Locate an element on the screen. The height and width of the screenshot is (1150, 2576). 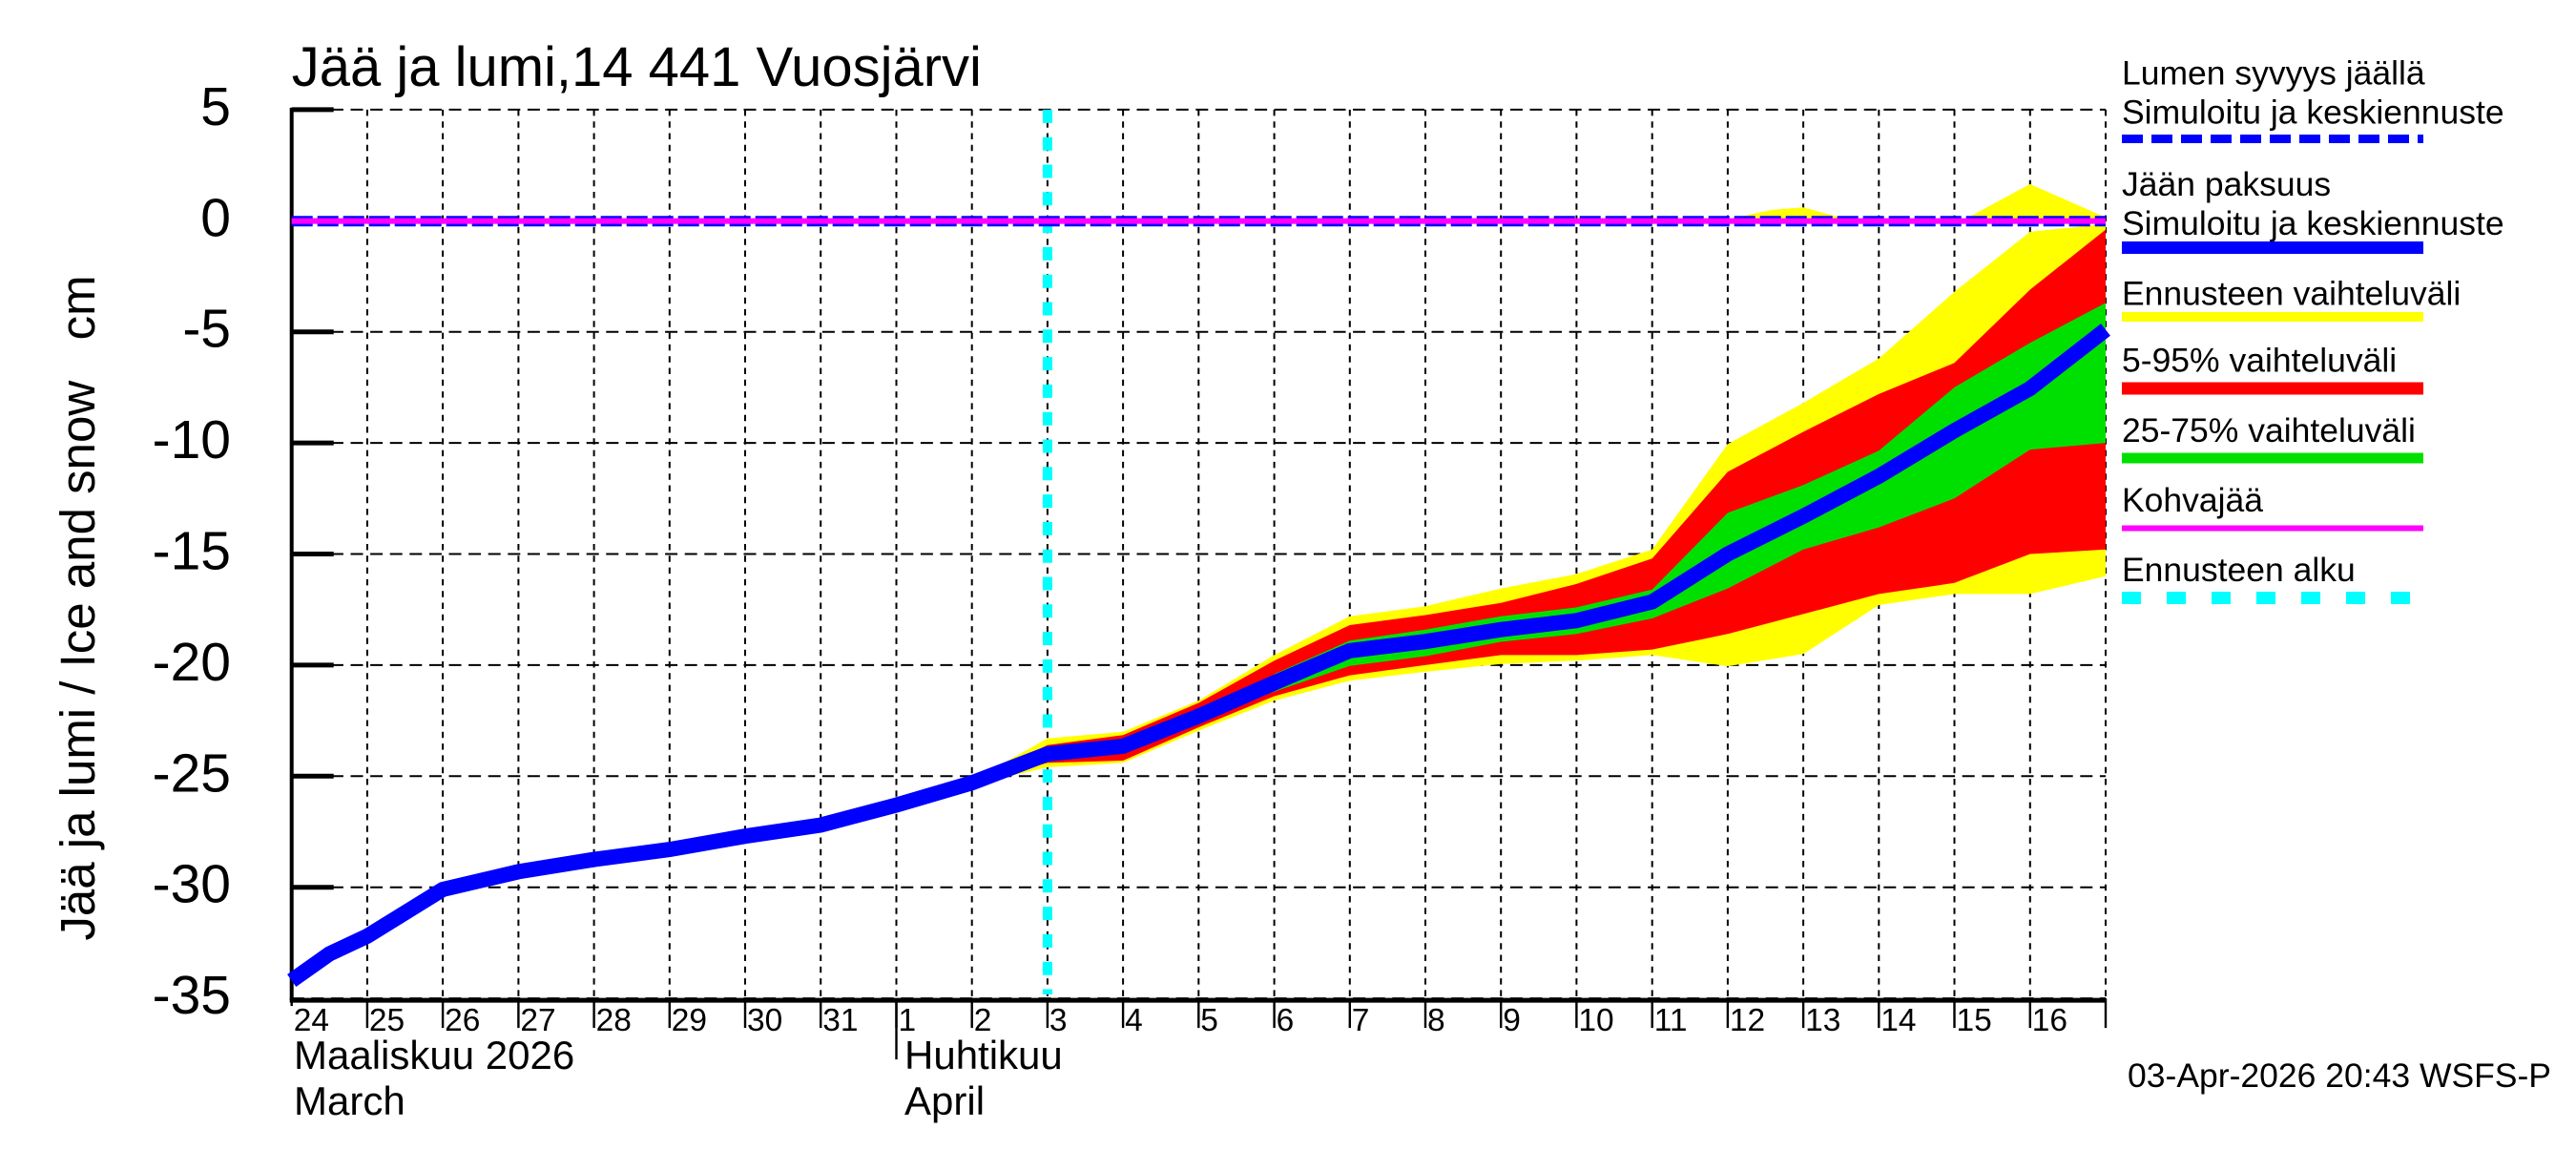
svg-text: 30 is located at coordinates (764, 1020).